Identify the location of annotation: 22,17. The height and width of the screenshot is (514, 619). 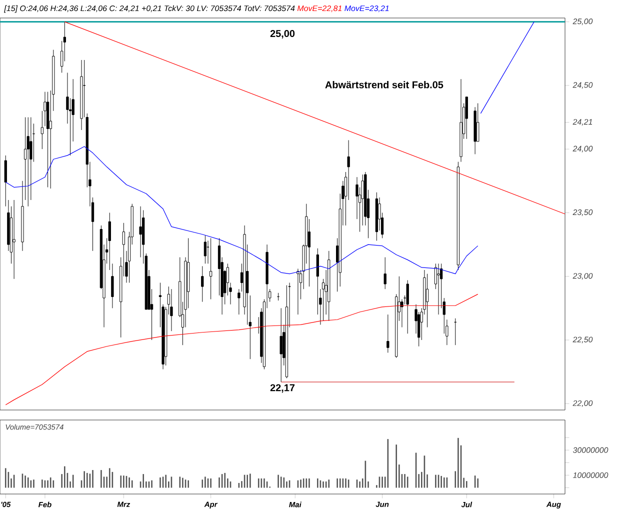
(282, 388).